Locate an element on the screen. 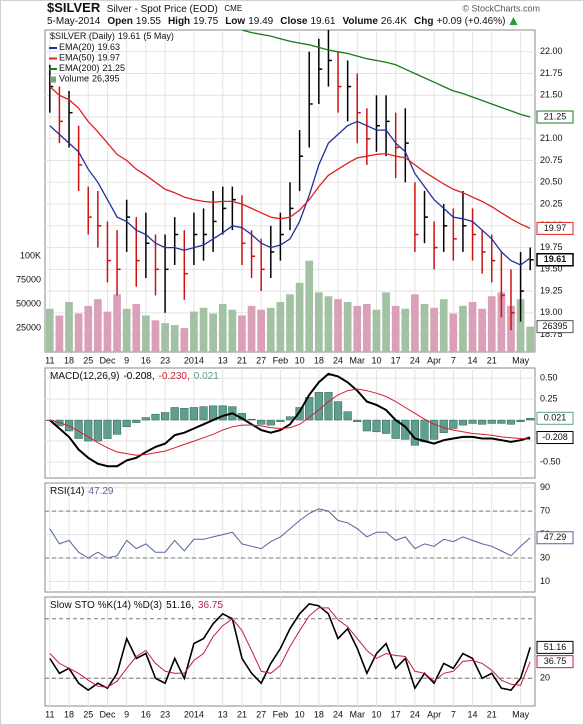 The image size is (584, 725). y-tick-label: 19.75 is located at coordinates (551, 247).